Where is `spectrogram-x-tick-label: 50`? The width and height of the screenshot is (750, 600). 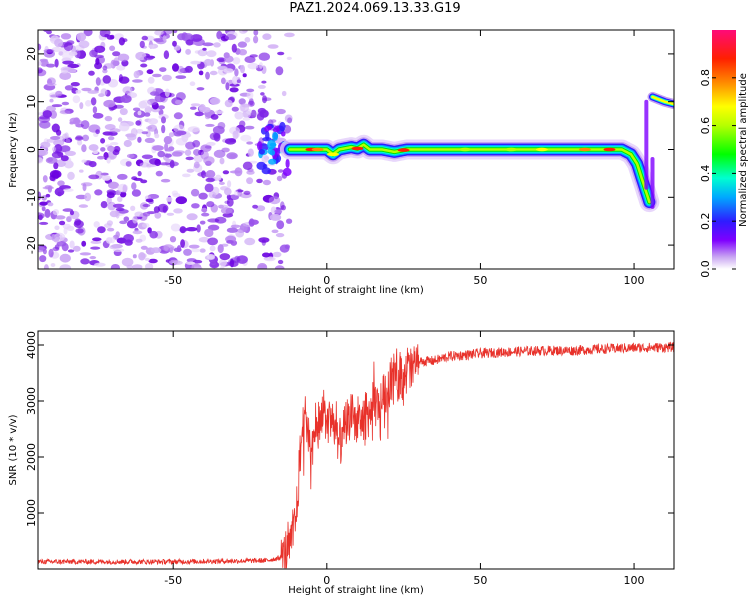 spectrogram-x-tick-label: 50 is located at coordinates (480, 280).